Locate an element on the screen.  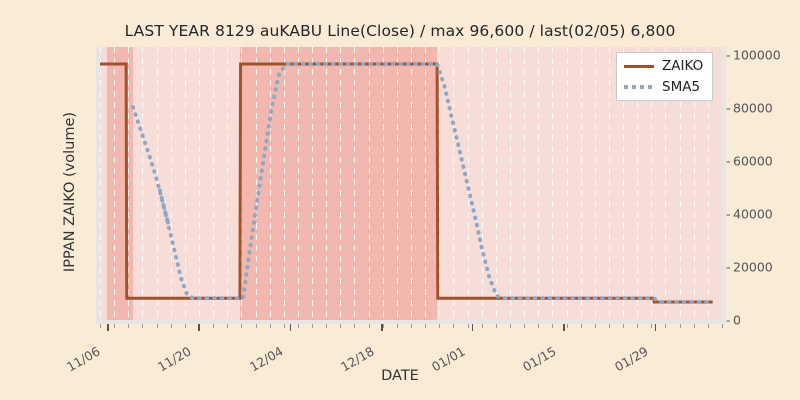
y-tick-label: -40000 is located at coordinates (749, 214).